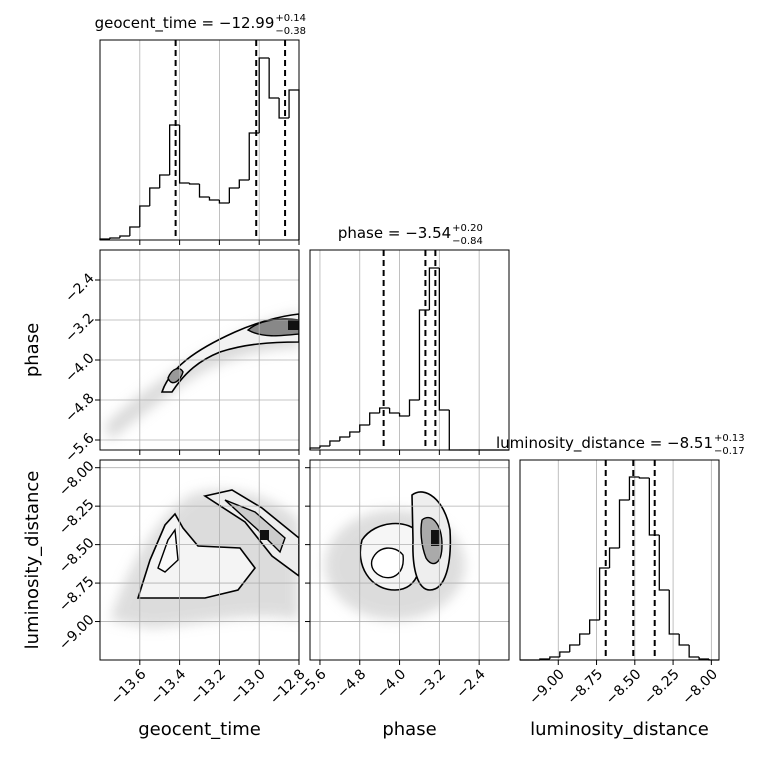  Describe the element at coordinates (547, 687) in the screenshot. I see `x-tick-label: −9.00` at that location.